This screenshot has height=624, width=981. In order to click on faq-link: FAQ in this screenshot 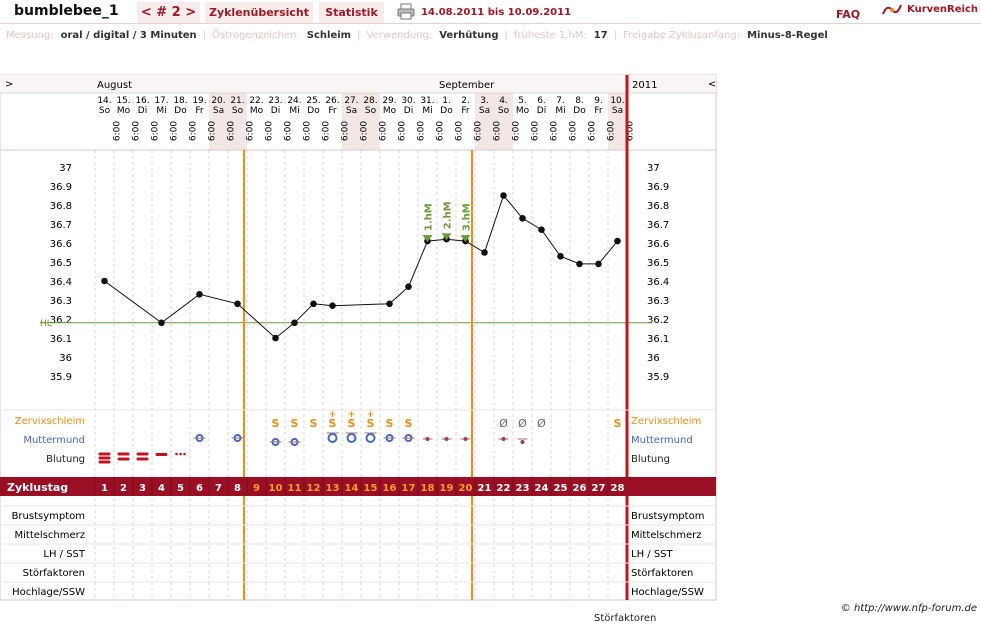, I will do `click(848, 14)`.